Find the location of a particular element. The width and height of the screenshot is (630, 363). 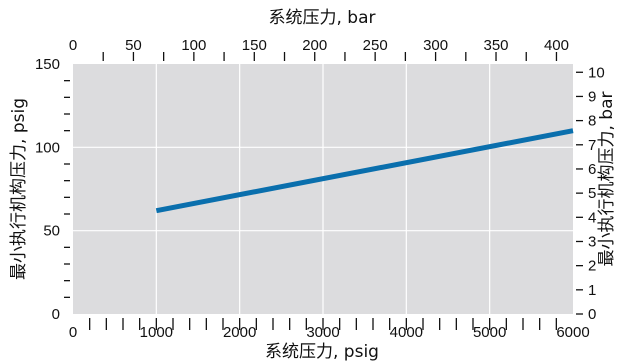

y-axis-title-right: 最小执行机构压力, bar is located at coordinates (607, 178).